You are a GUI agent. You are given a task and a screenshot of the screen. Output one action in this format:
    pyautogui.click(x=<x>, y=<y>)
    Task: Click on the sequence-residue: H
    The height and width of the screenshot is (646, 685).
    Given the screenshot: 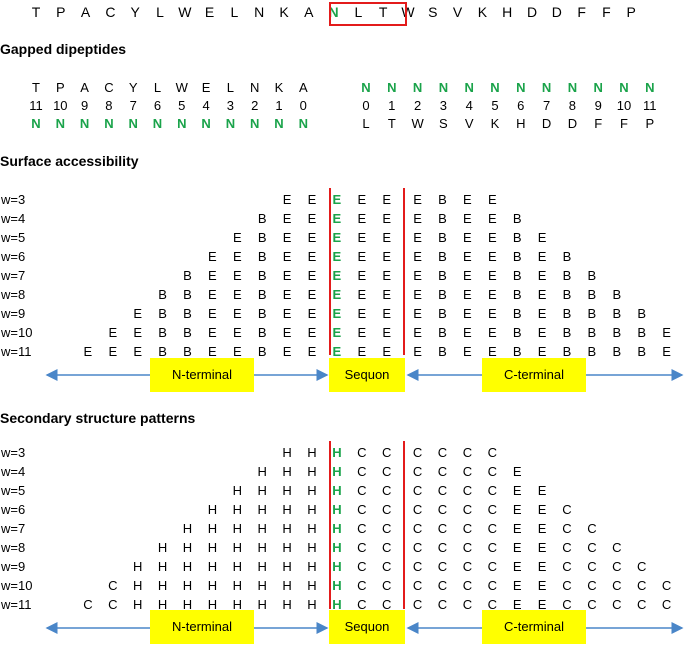 What is the action you would take?
    pyautogui.click(x=507, y=12)
    